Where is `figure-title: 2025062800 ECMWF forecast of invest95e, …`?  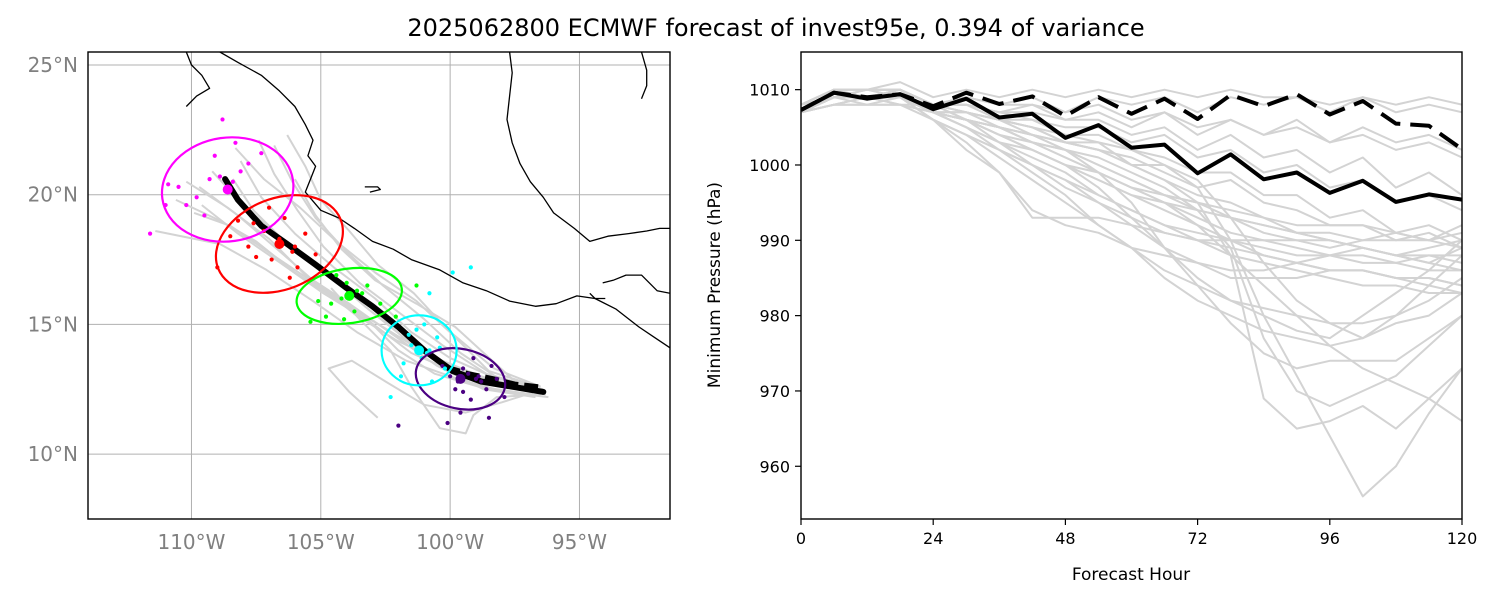 figure-title: 2025062800 ECMWF forecast of invest95e, … is located at coordinates (775, 28).